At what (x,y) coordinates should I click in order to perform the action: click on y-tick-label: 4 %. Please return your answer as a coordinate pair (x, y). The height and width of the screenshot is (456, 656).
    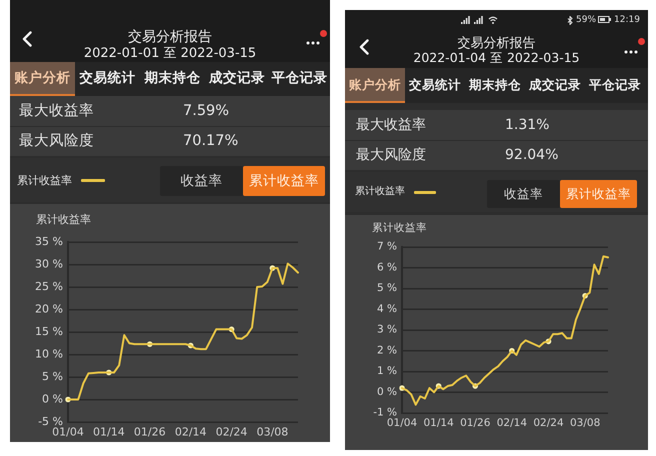
    Looking at the image, I should click on (387, 308).